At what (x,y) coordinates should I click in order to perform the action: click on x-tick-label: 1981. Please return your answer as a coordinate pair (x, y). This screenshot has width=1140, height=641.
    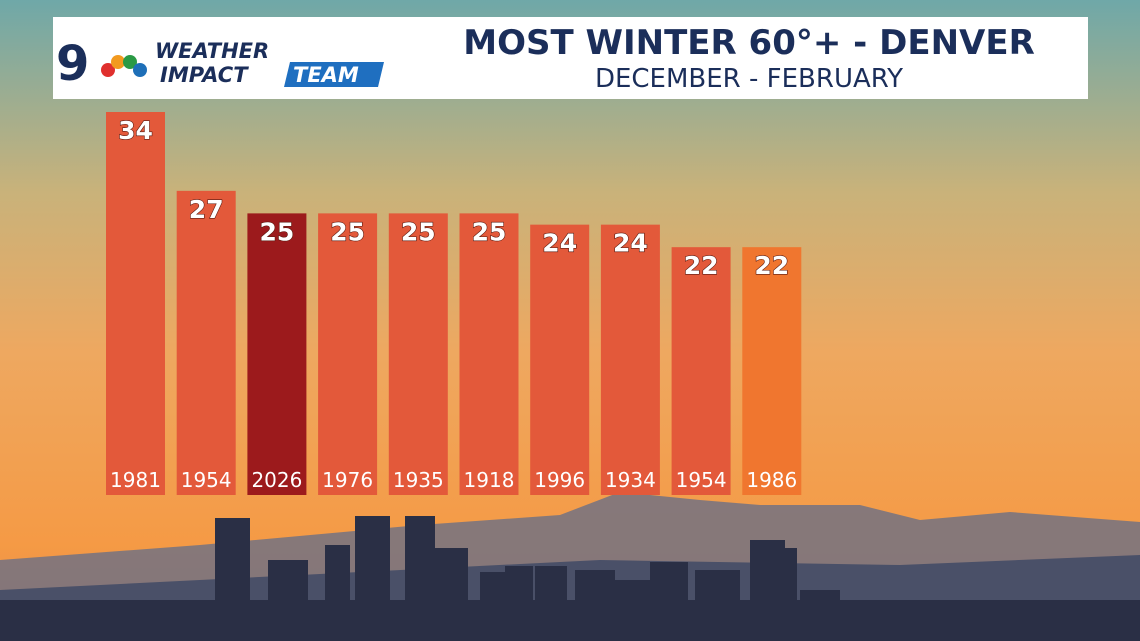
    Looking at the image, I should click on (135, 480).